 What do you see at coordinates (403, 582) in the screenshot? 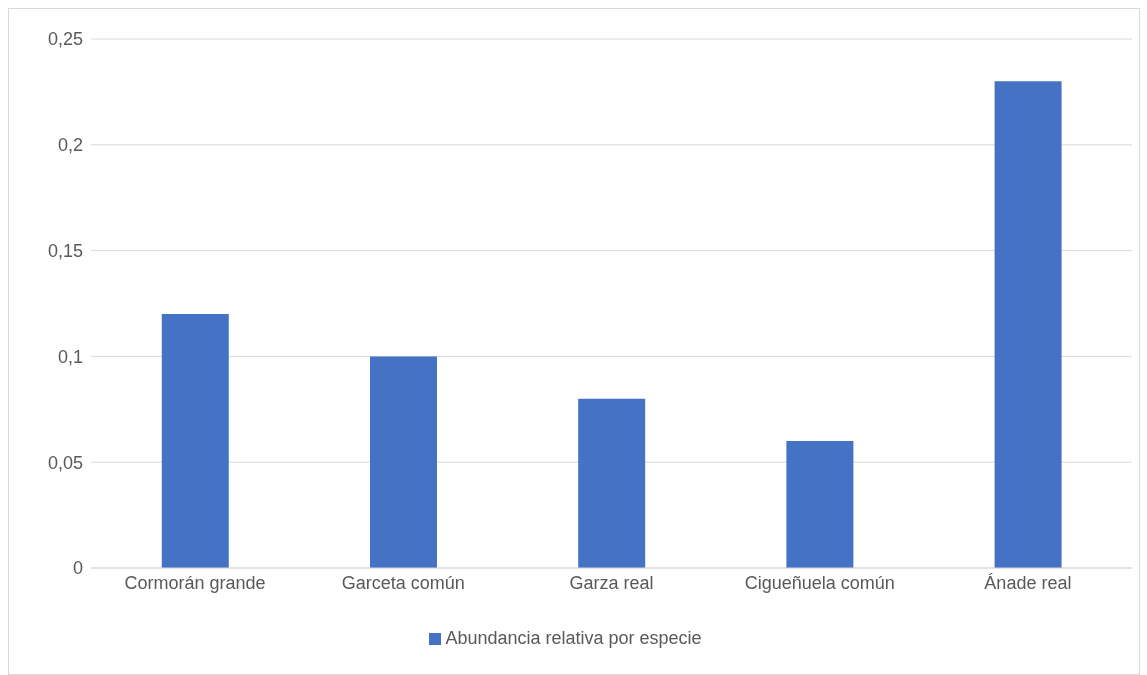
I see `x-tick-label: Garceta común` at bounding box center [403, 582].